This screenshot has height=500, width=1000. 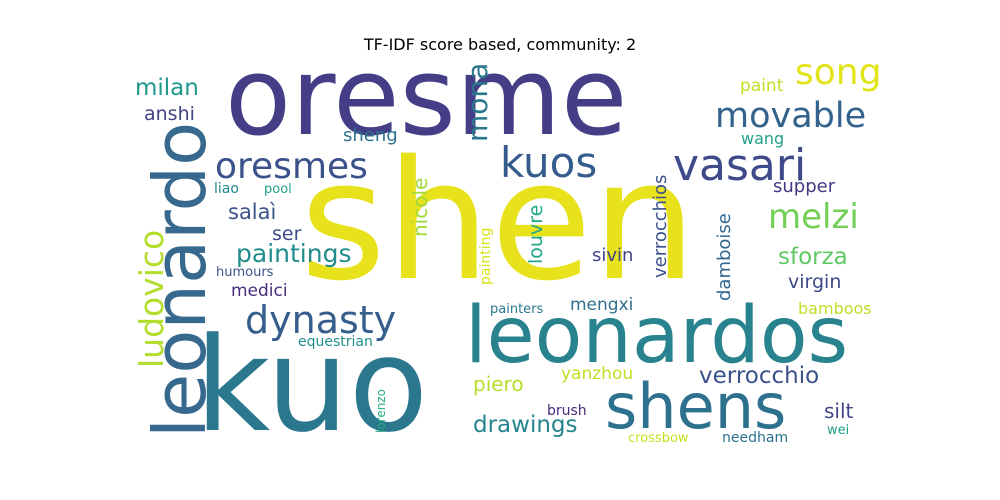 What do you see at coordinates (813, 217) in the screenshot?
I see `word-melzi: melzi` at bounding box center [813, 217].